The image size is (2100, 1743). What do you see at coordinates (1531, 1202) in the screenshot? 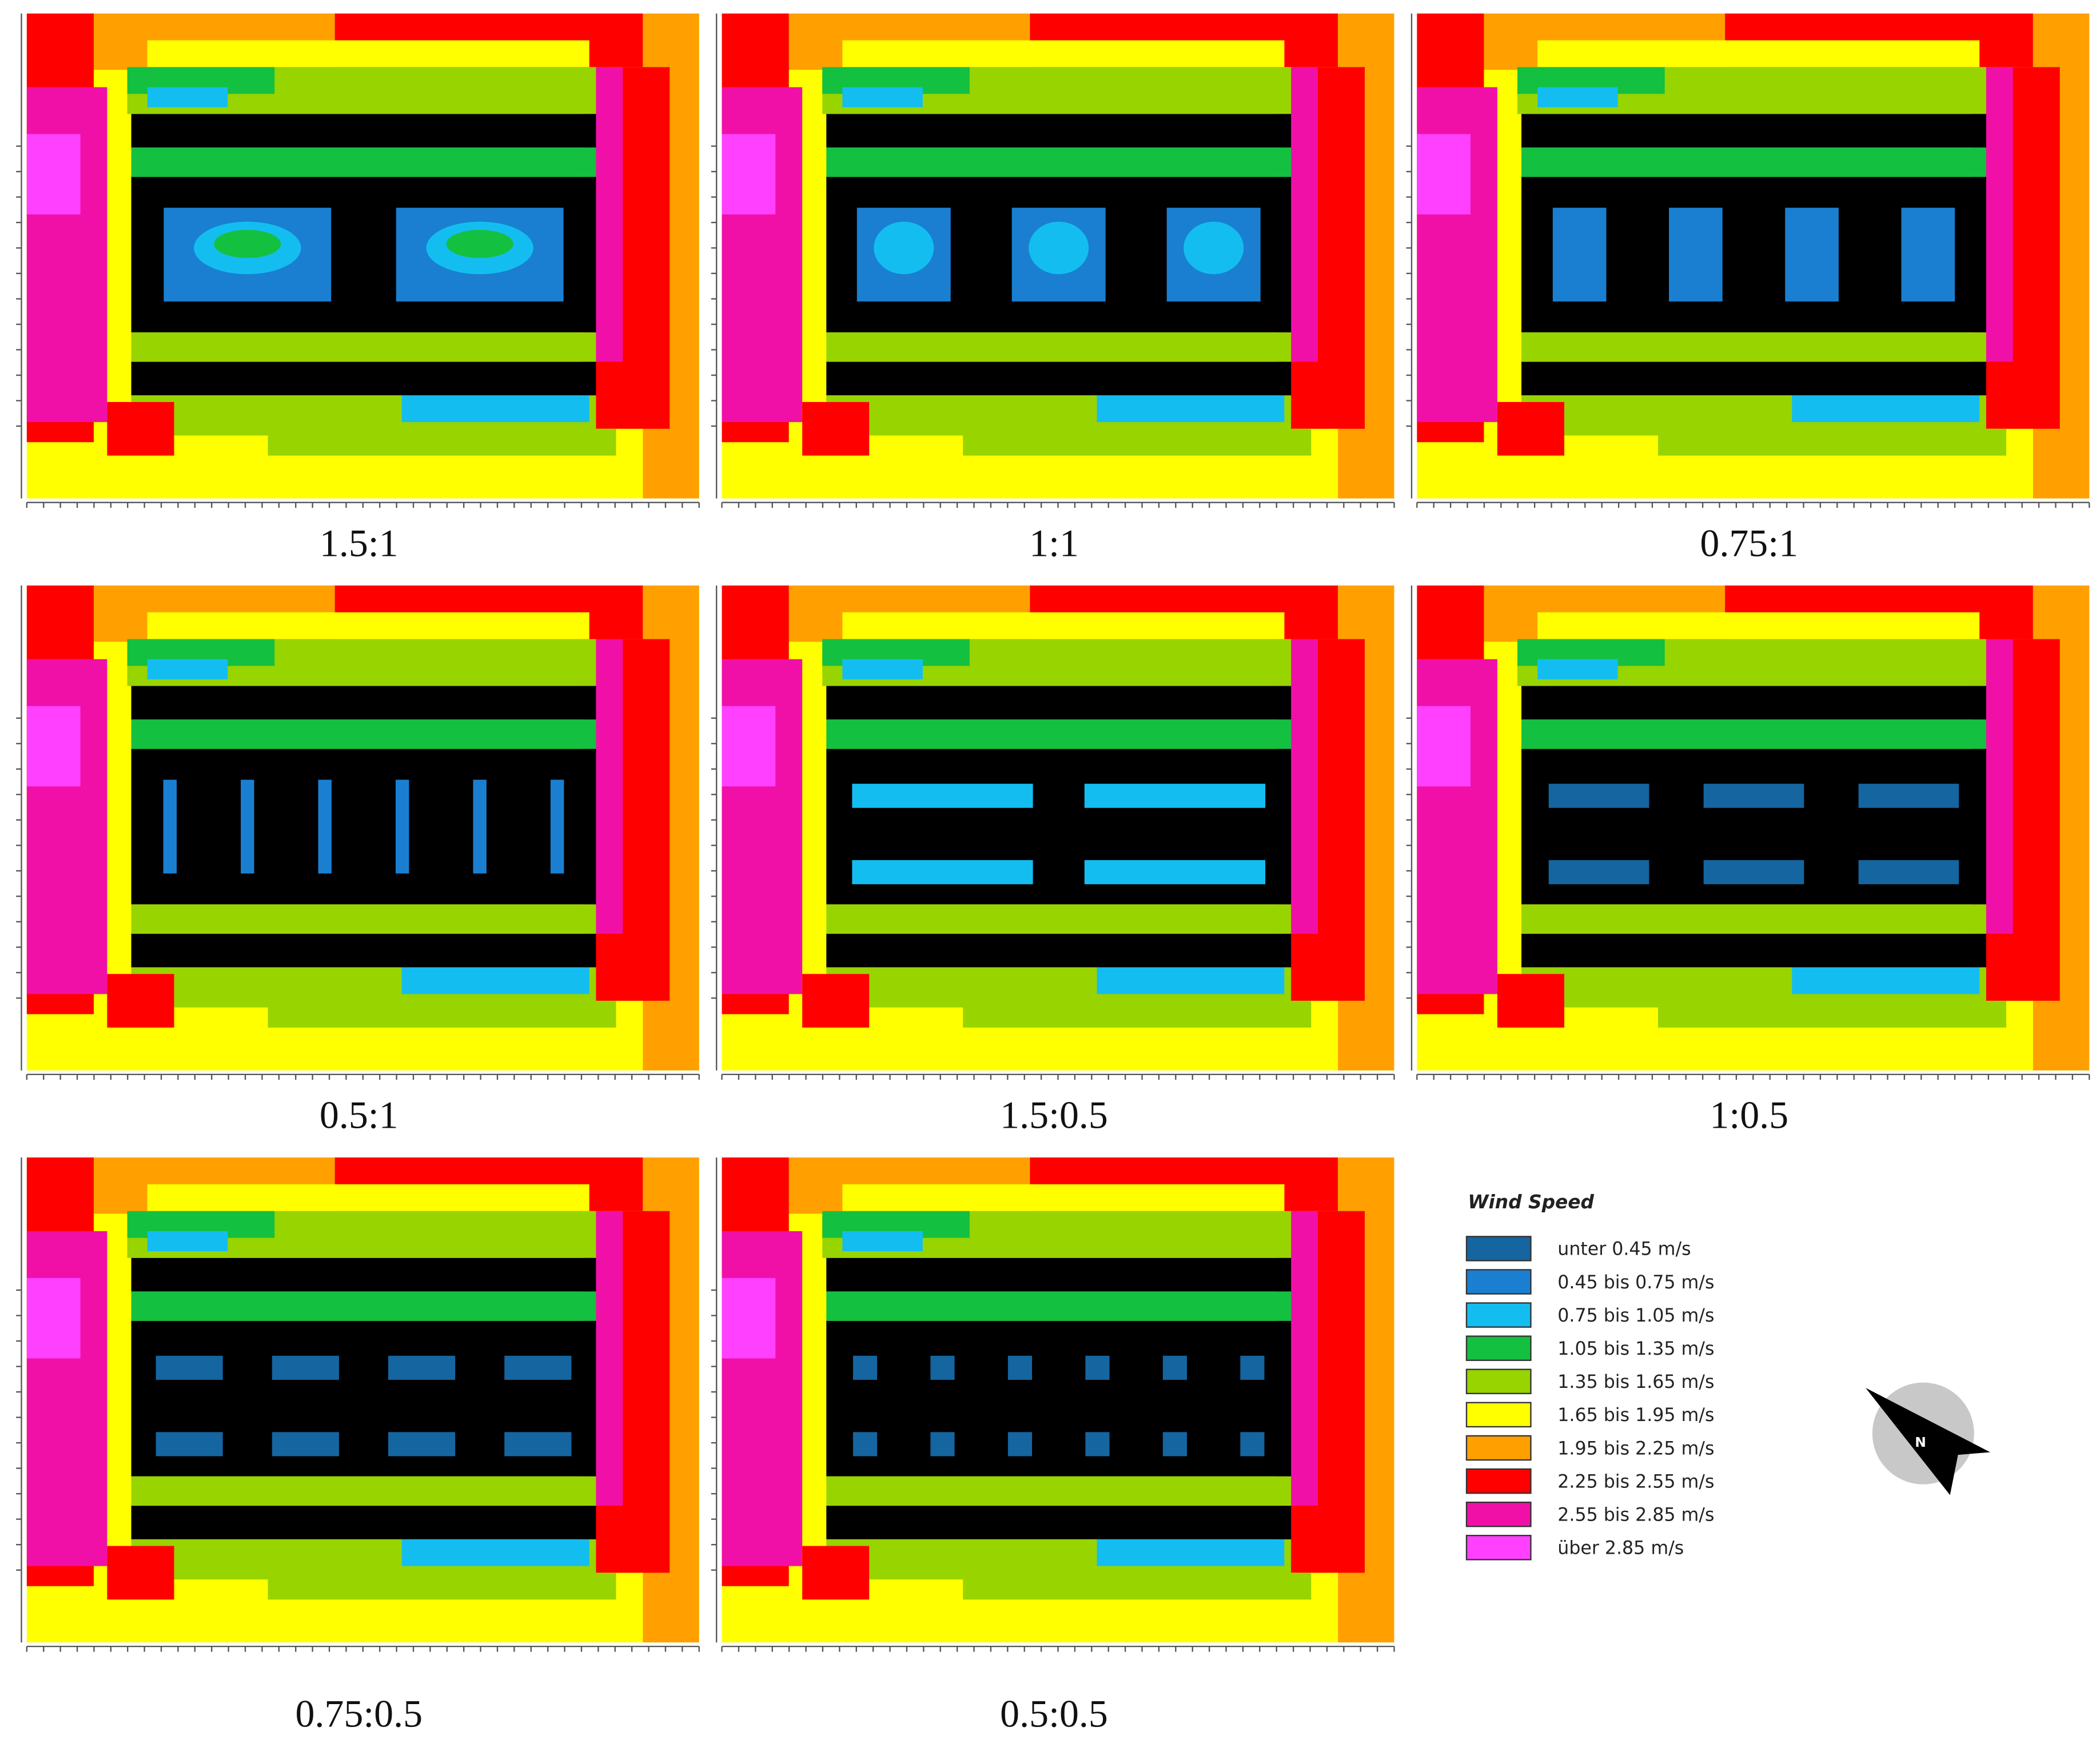
I see `legend-title: Wind Speed` at bounding box center [1531, 1202].